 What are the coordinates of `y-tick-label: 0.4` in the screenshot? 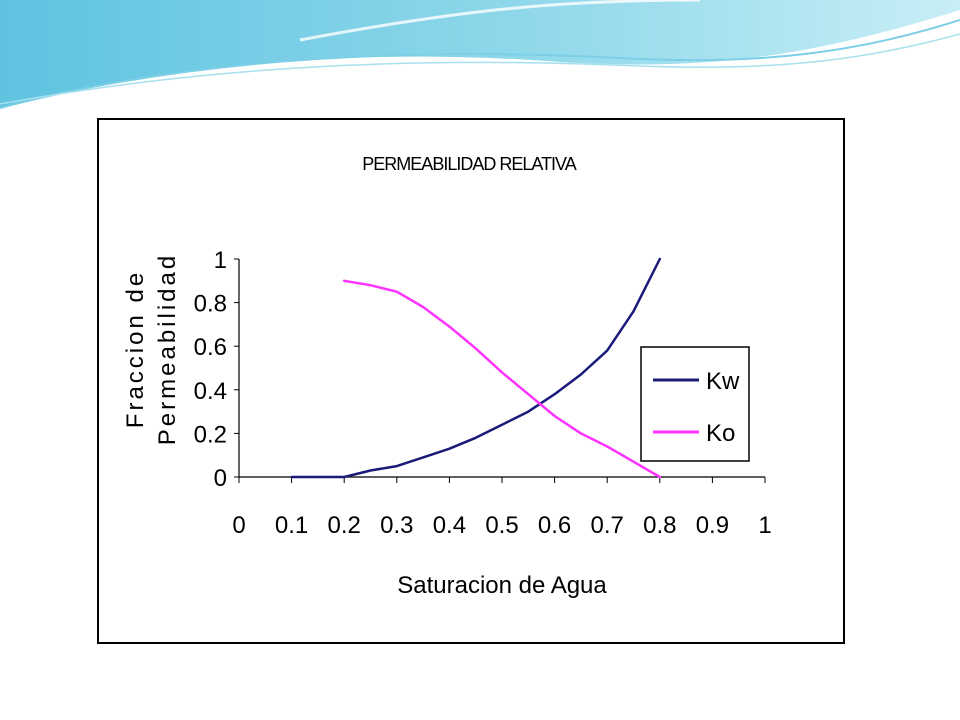 It's located at (210, 391).